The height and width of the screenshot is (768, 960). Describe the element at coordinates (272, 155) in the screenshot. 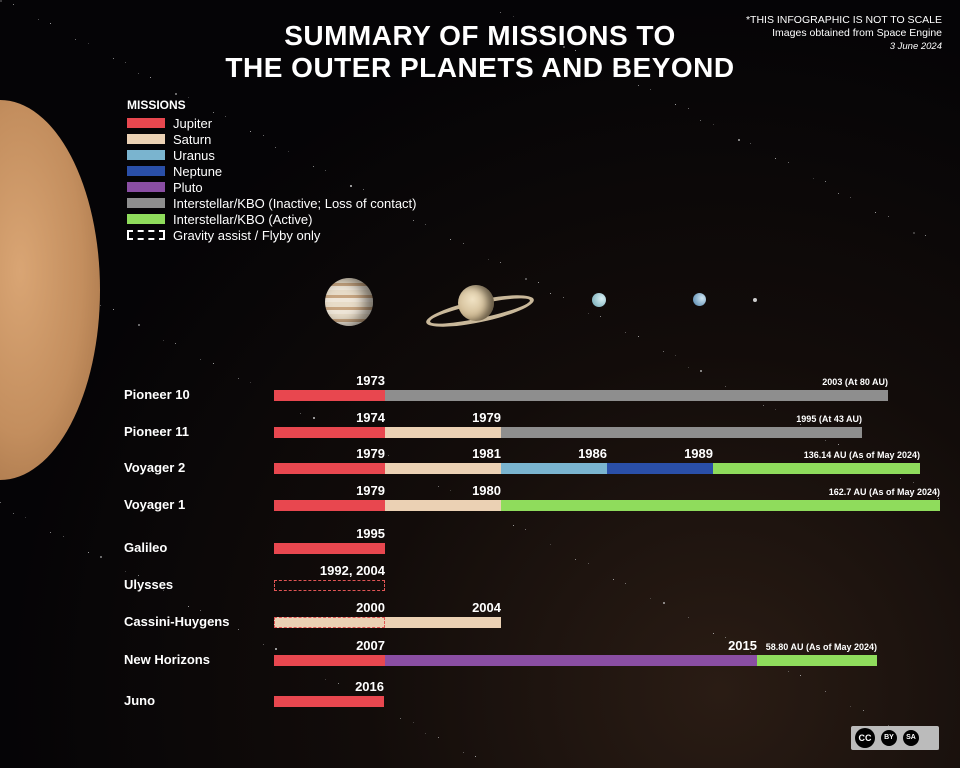

I see `legend-item: Uranus` at that location.